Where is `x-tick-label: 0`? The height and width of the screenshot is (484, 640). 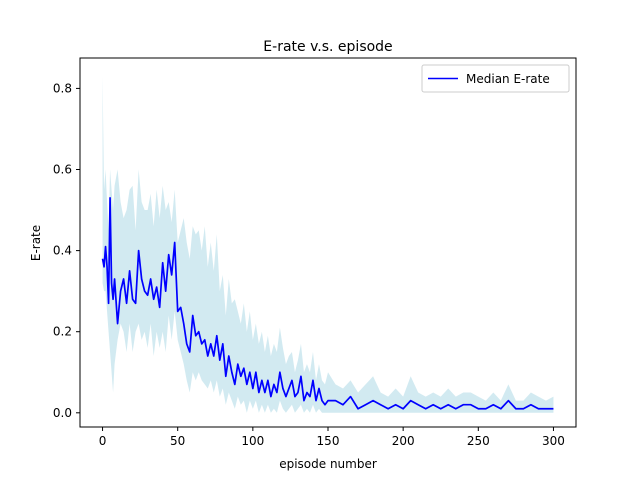 x-tick-label: 0 is located at coordinates (103, 441).